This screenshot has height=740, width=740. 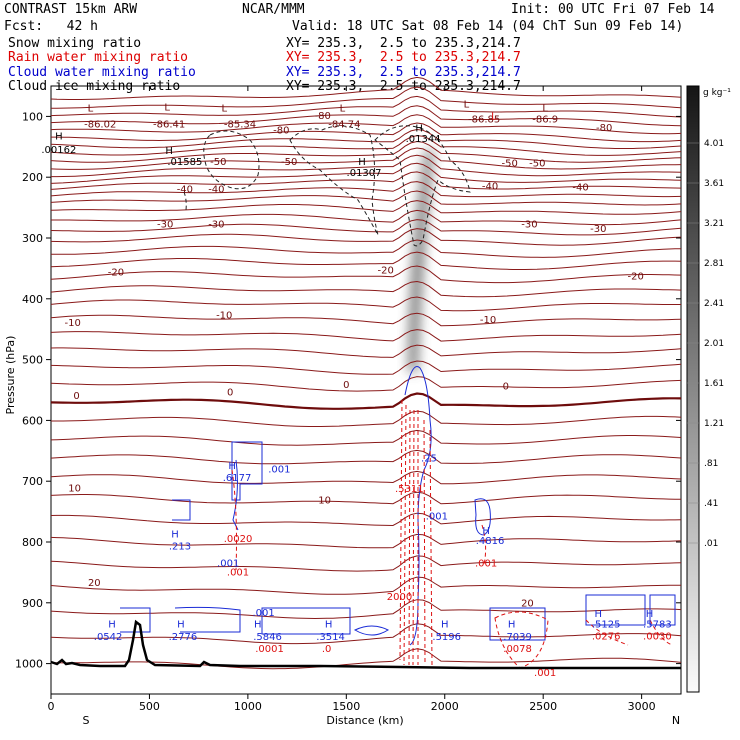 I want to click on cloud-water-label: .6177, so click(x=237, y=478).